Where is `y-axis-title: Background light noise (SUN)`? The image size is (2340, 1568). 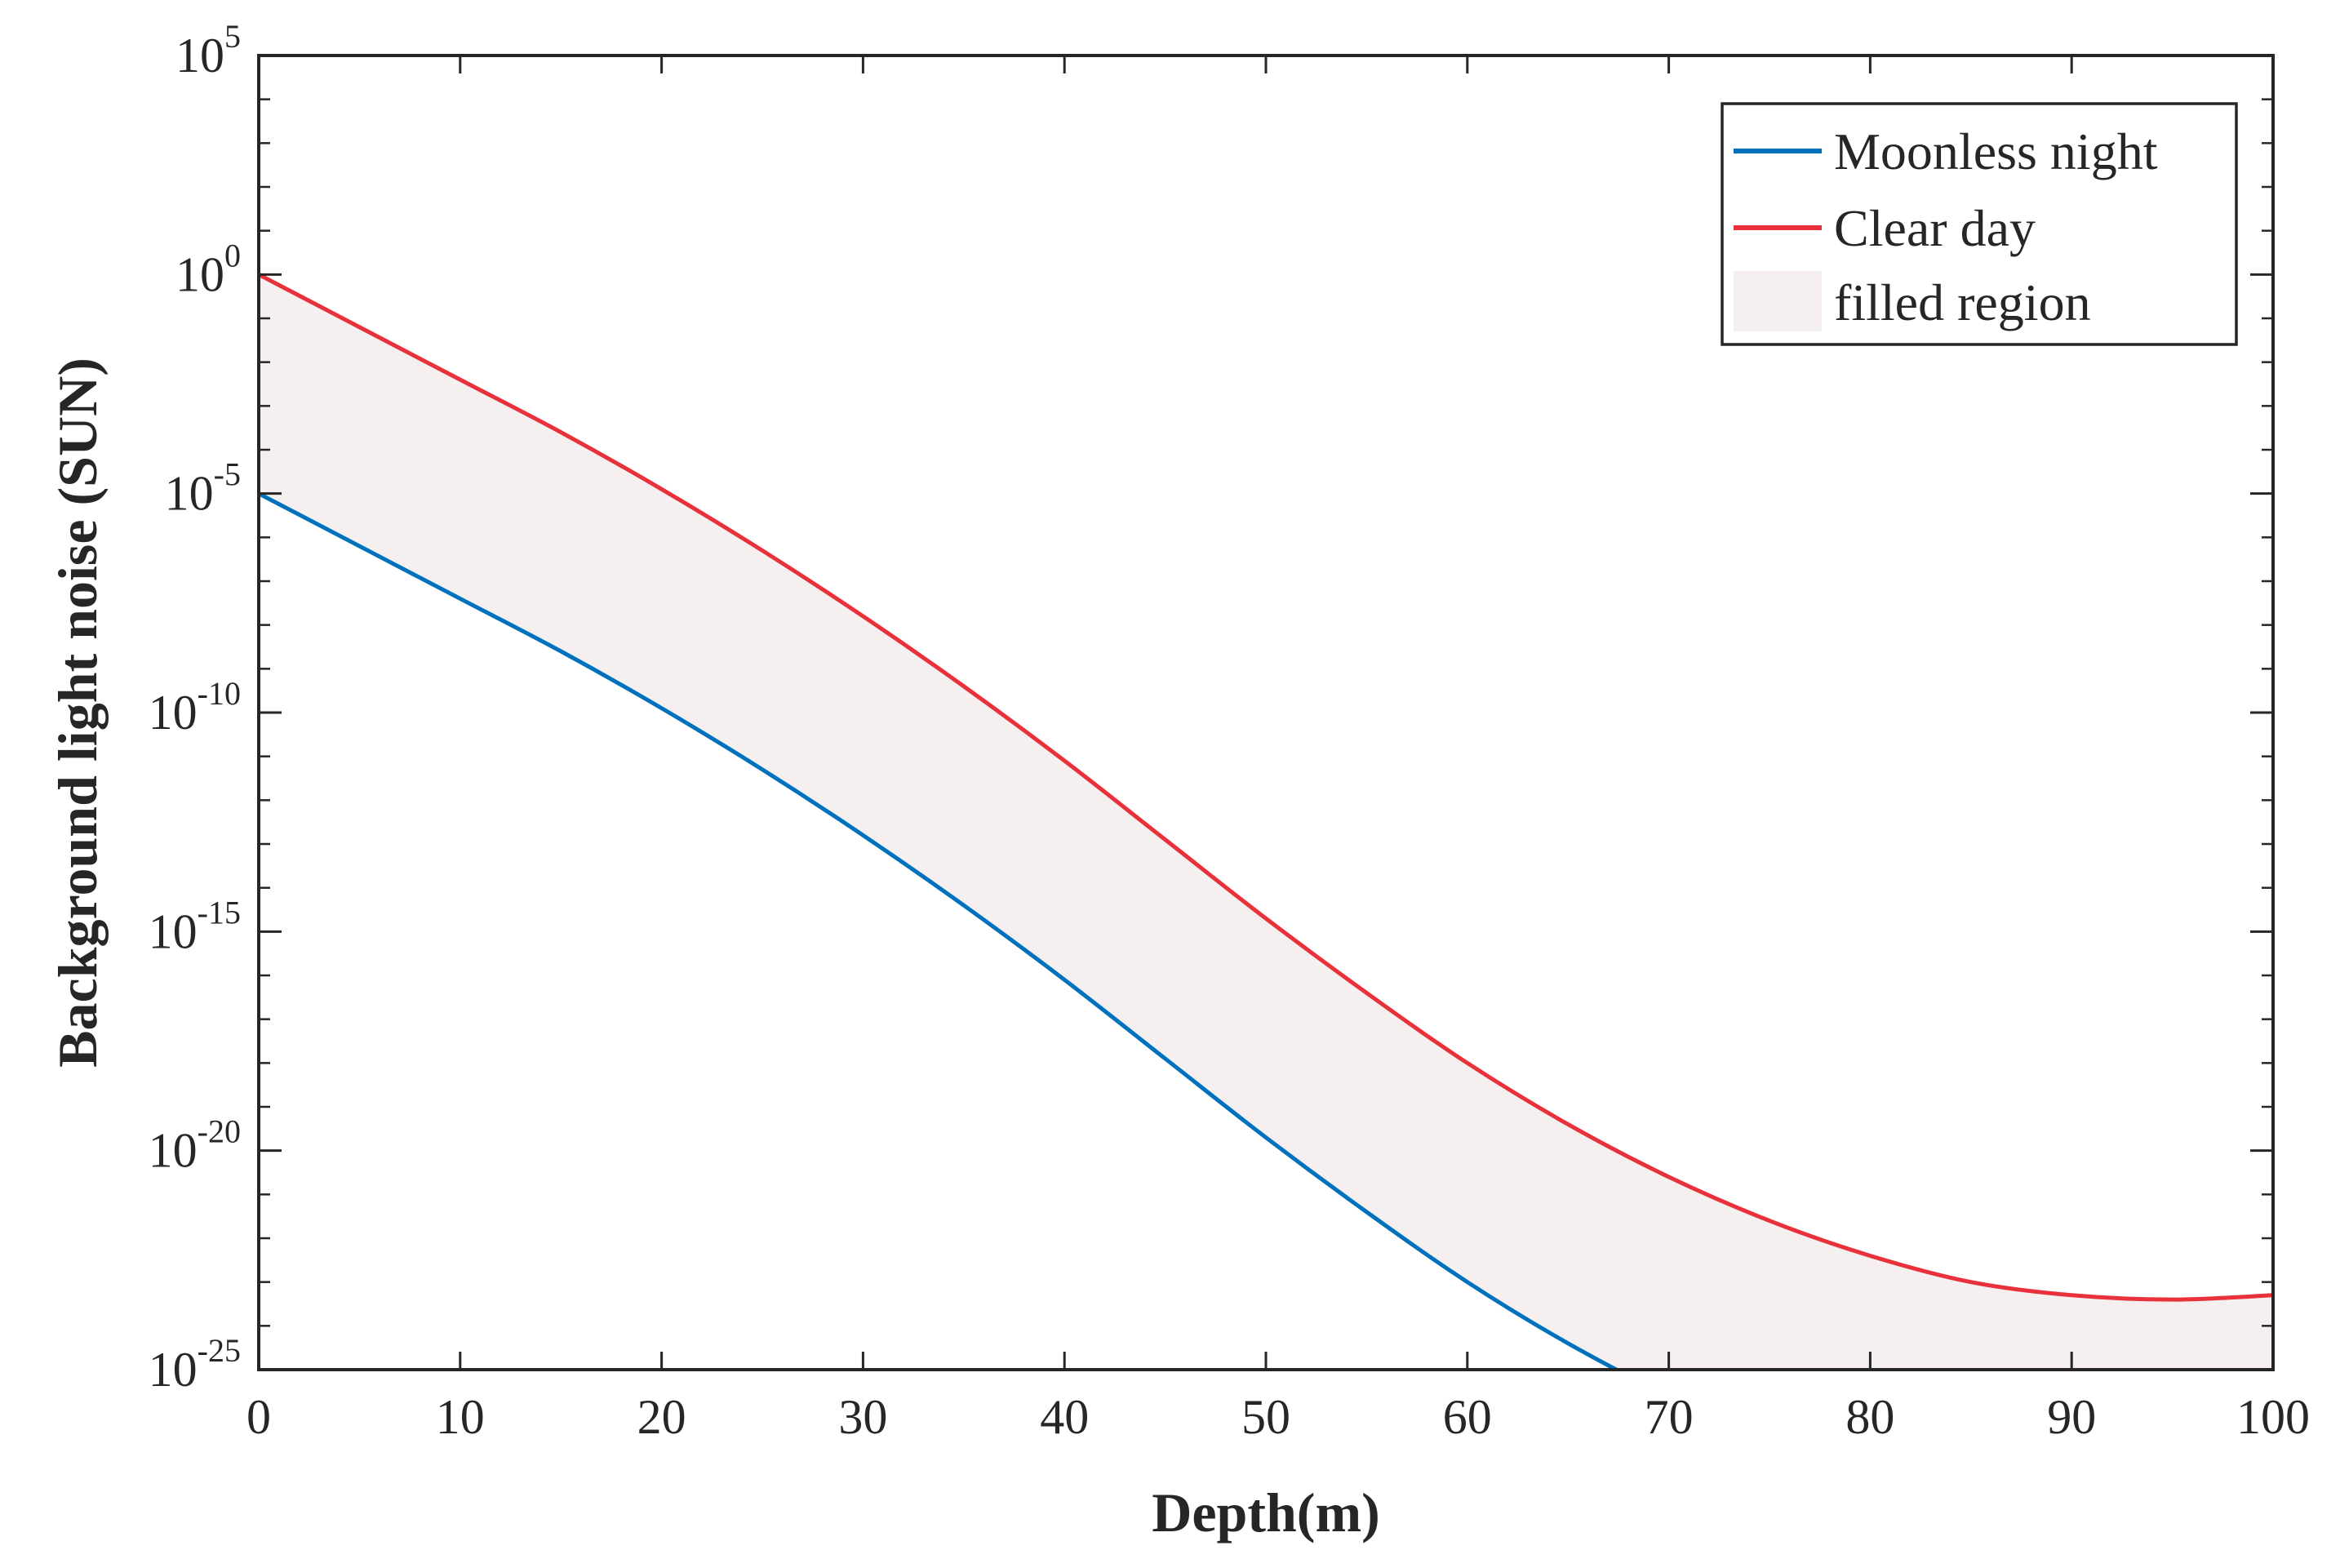
y-axis-title: Background light noise (SUN) is located at coordinates (78, 713).